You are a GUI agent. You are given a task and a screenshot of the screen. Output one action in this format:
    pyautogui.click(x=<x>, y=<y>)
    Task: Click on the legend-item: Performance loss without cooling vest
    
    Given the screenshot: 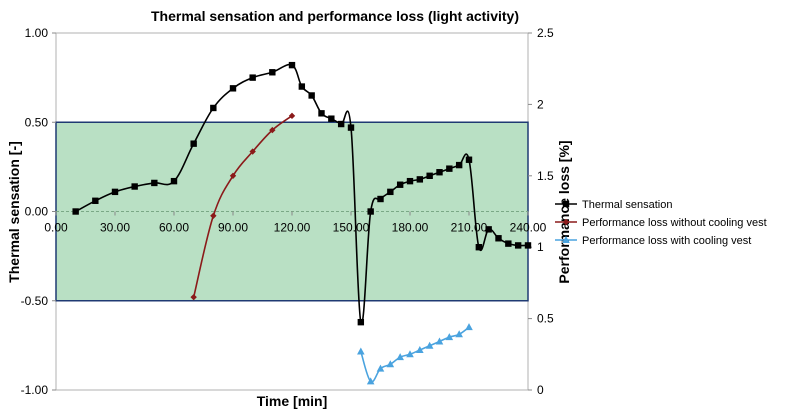 What is the action you would take?
    pyautogui.click(x=661, y=223)
    